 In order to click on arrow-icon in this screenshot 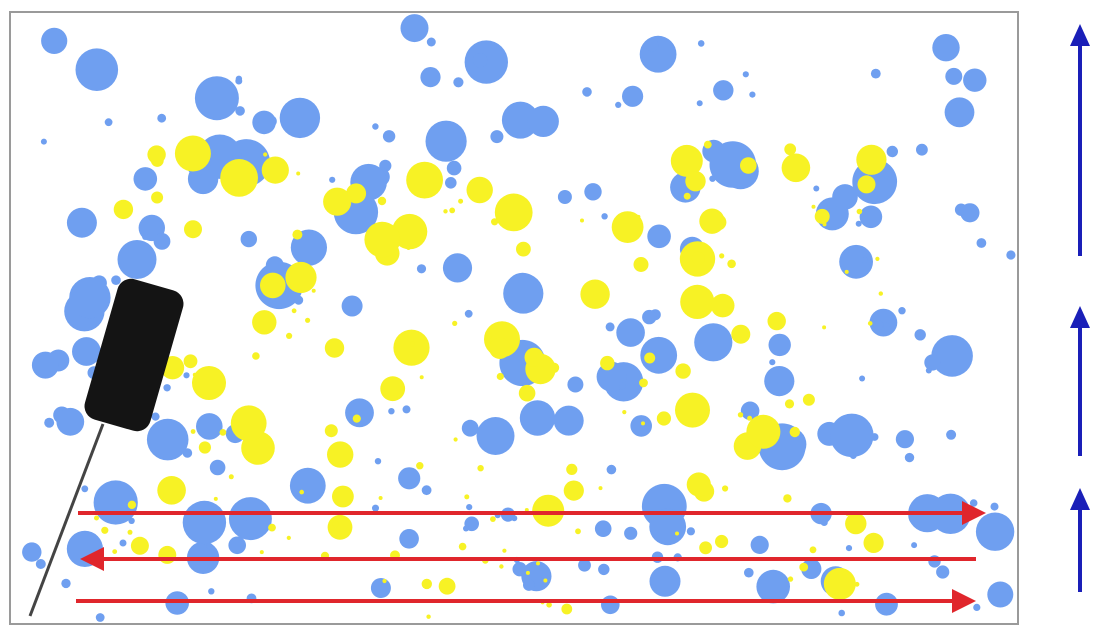, I will do `click(974, 513)`.